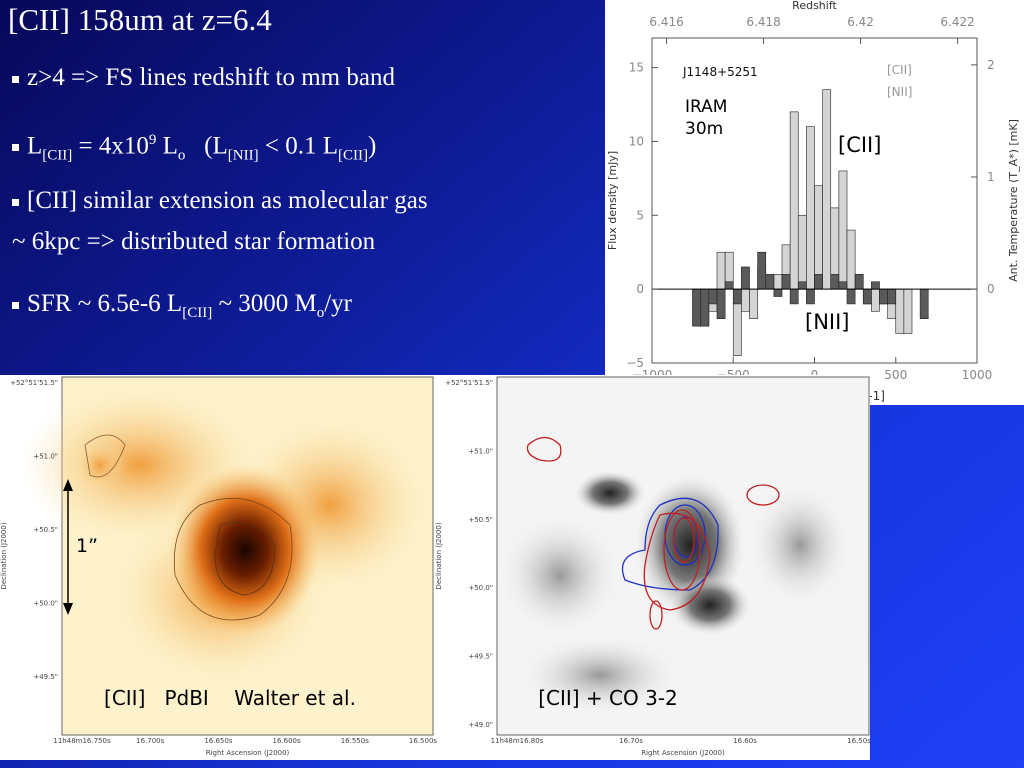 This screenshot has width=1024, height=768. What do you see at coordinates (653, 533) in the screenshot?
I see `cii-contours` at bounding box center [653, 533].